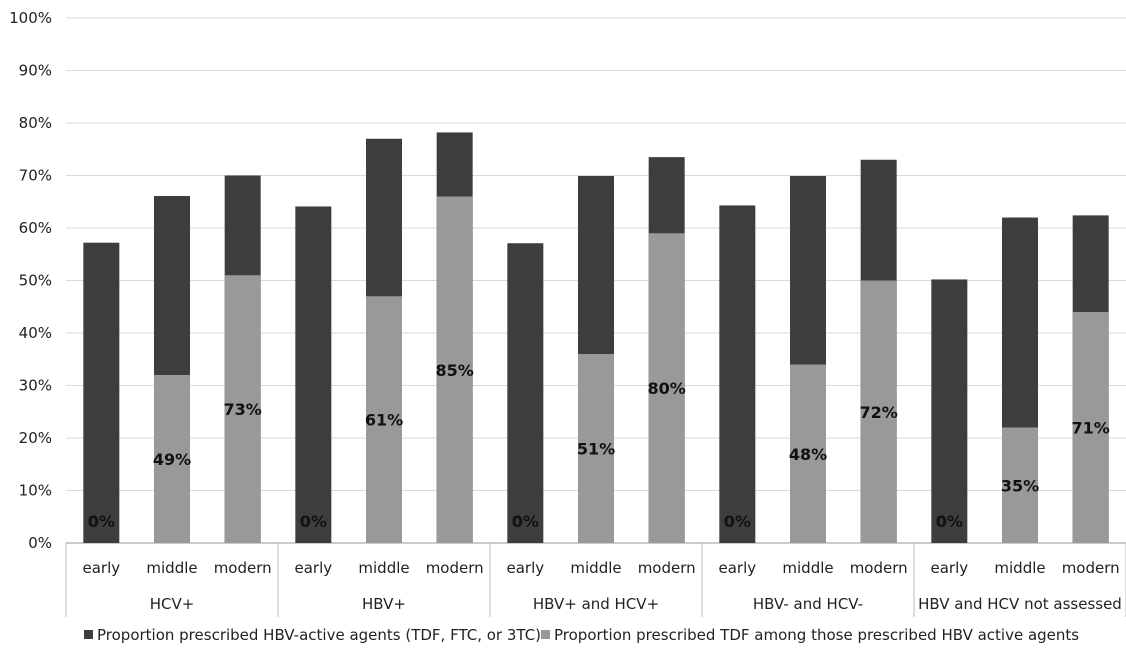  I want to click on y-tick-label: 20%, so click(35, 438).